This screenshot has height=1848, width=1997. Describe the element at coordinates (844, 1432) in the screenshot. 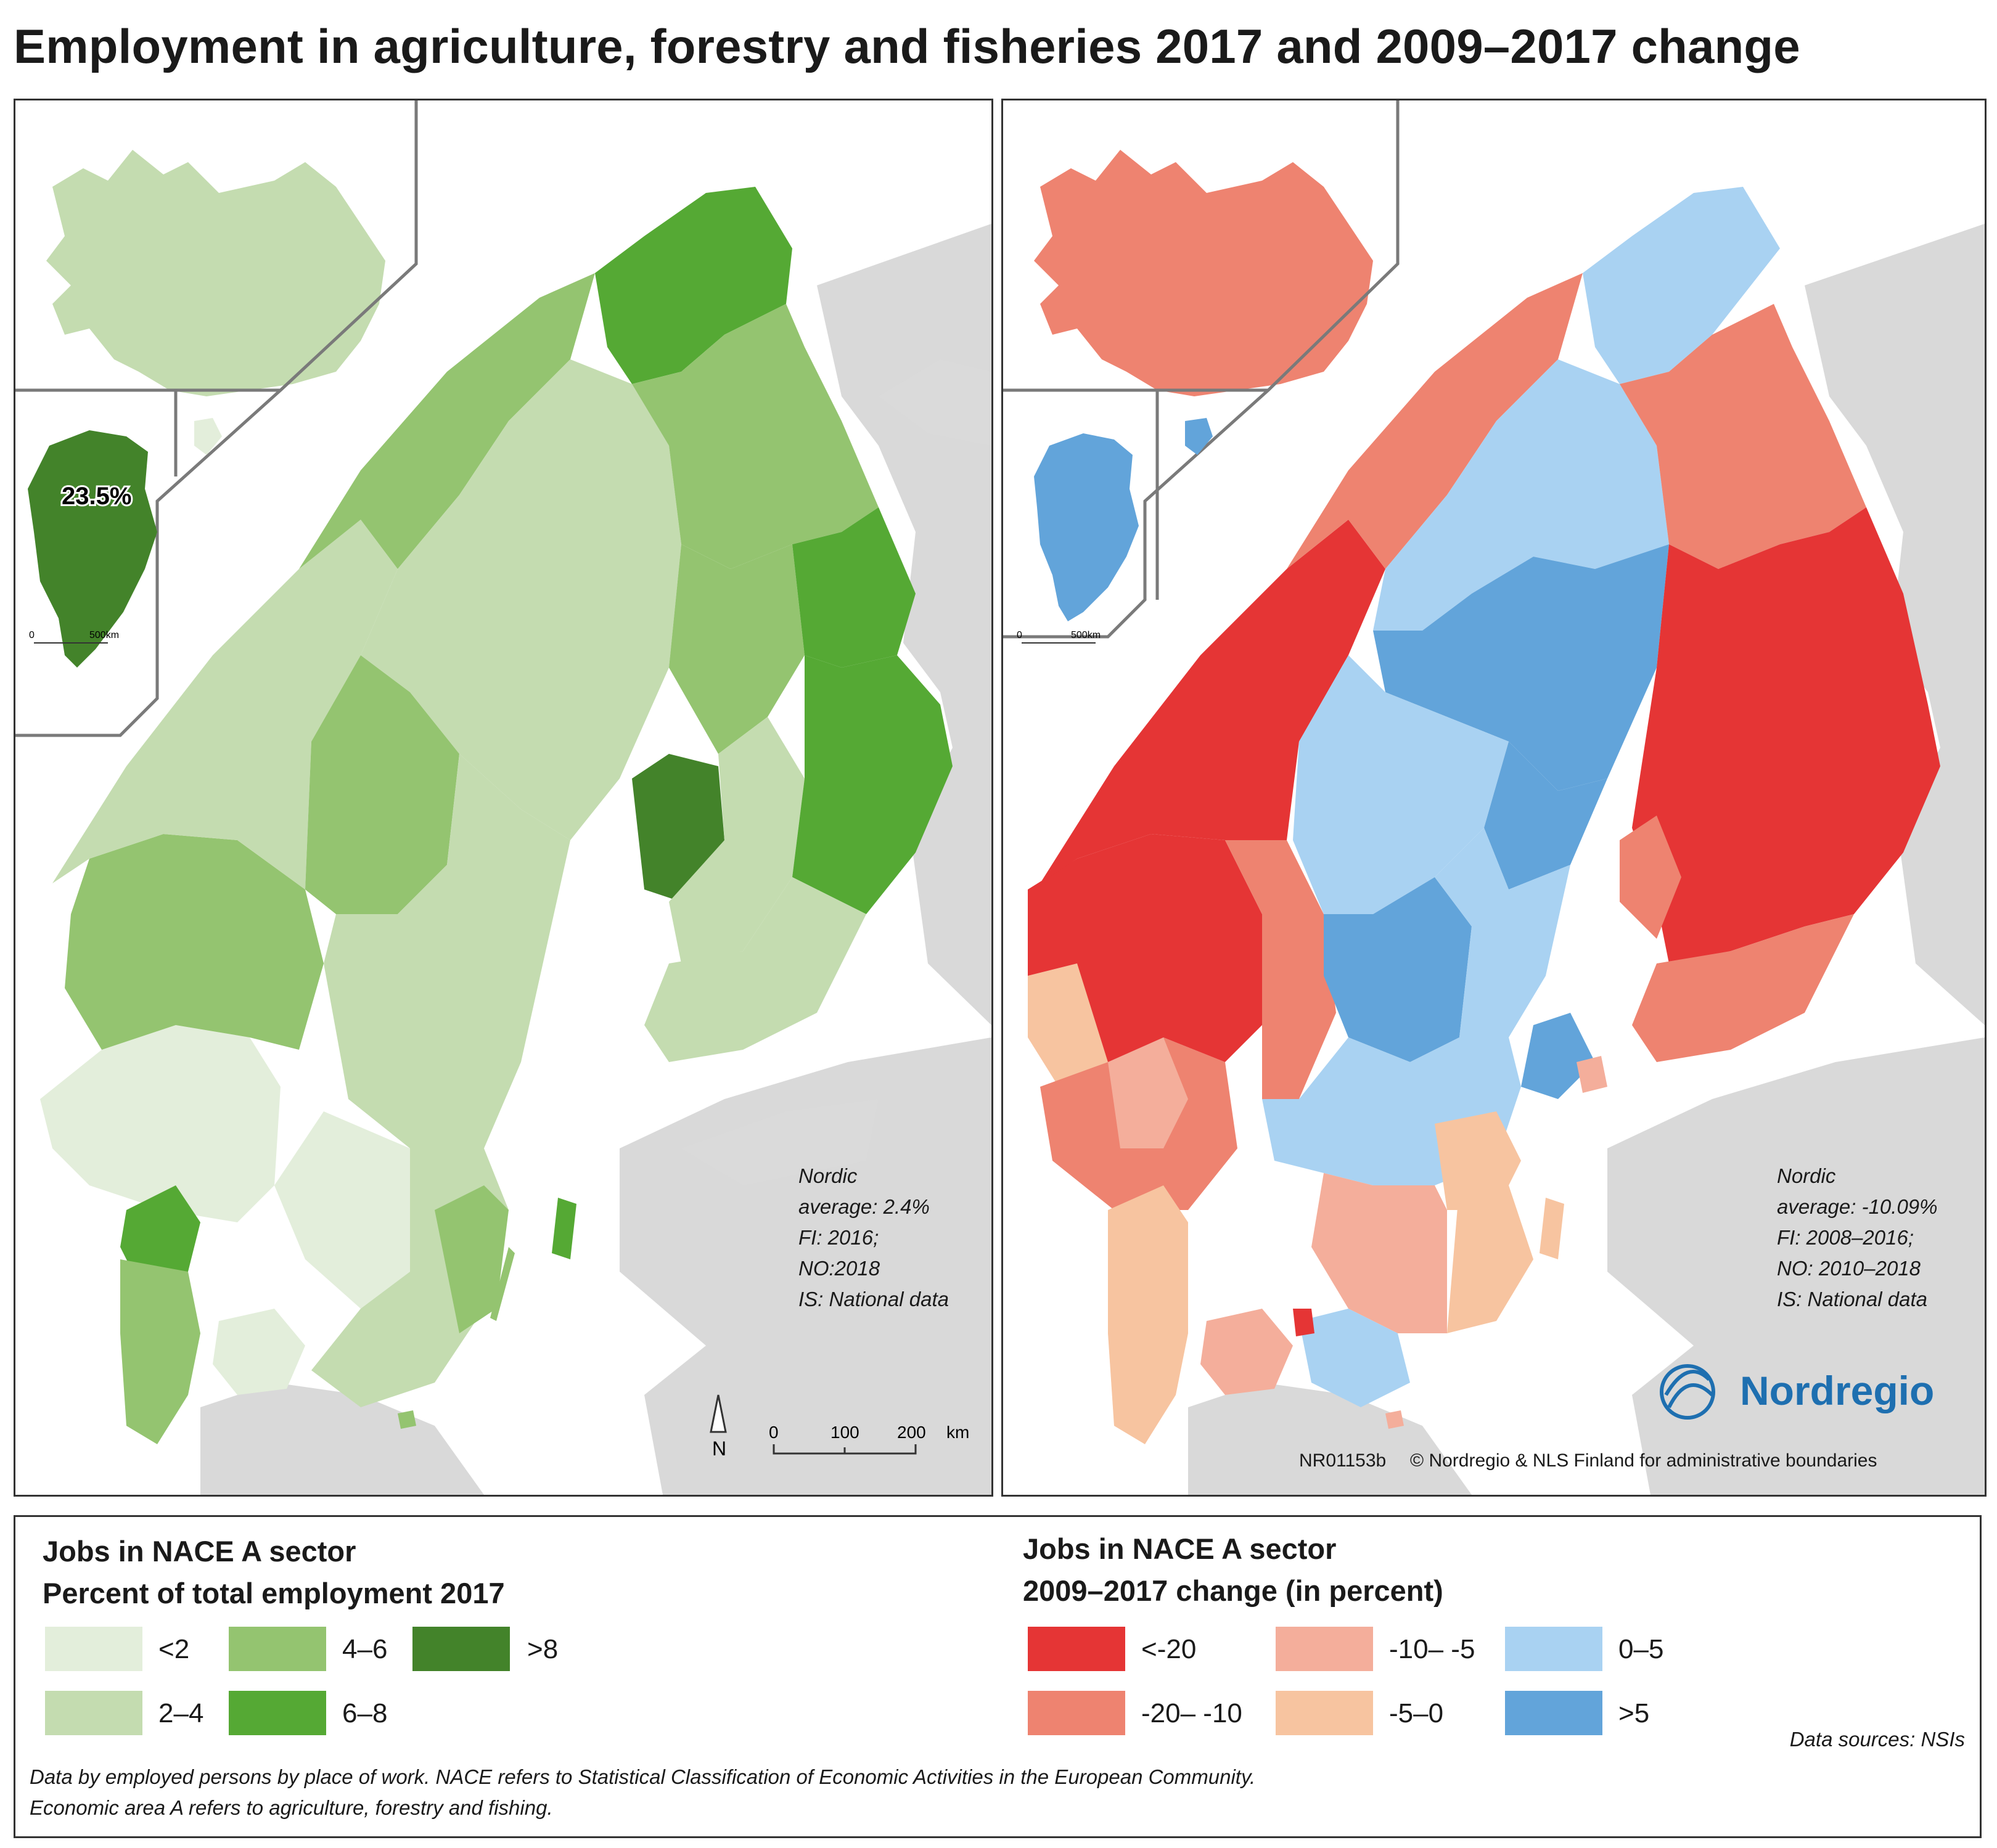

I see `scale-tick-100: 100` at that location.